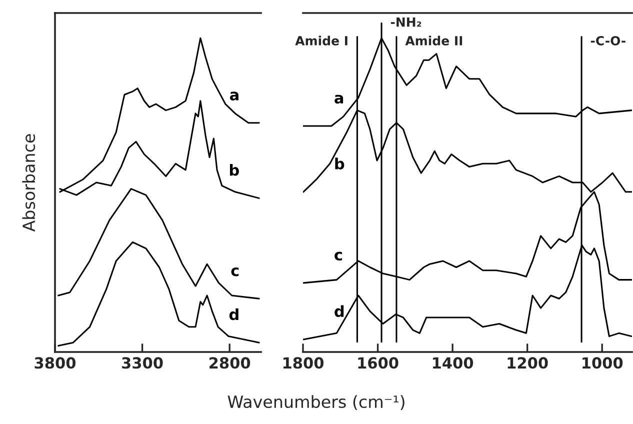  Describe the element at coordinates (303, 363) in the screenshot. I see `x-tick-label: 1800` at that location.